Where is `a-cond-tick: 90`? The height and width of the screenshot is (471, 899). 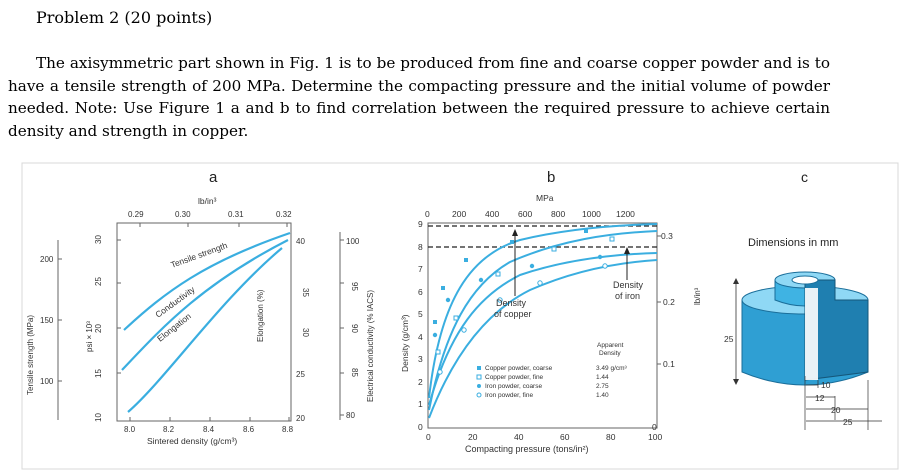
a-cond-tick: 90 is located at coordinates (354, 328).